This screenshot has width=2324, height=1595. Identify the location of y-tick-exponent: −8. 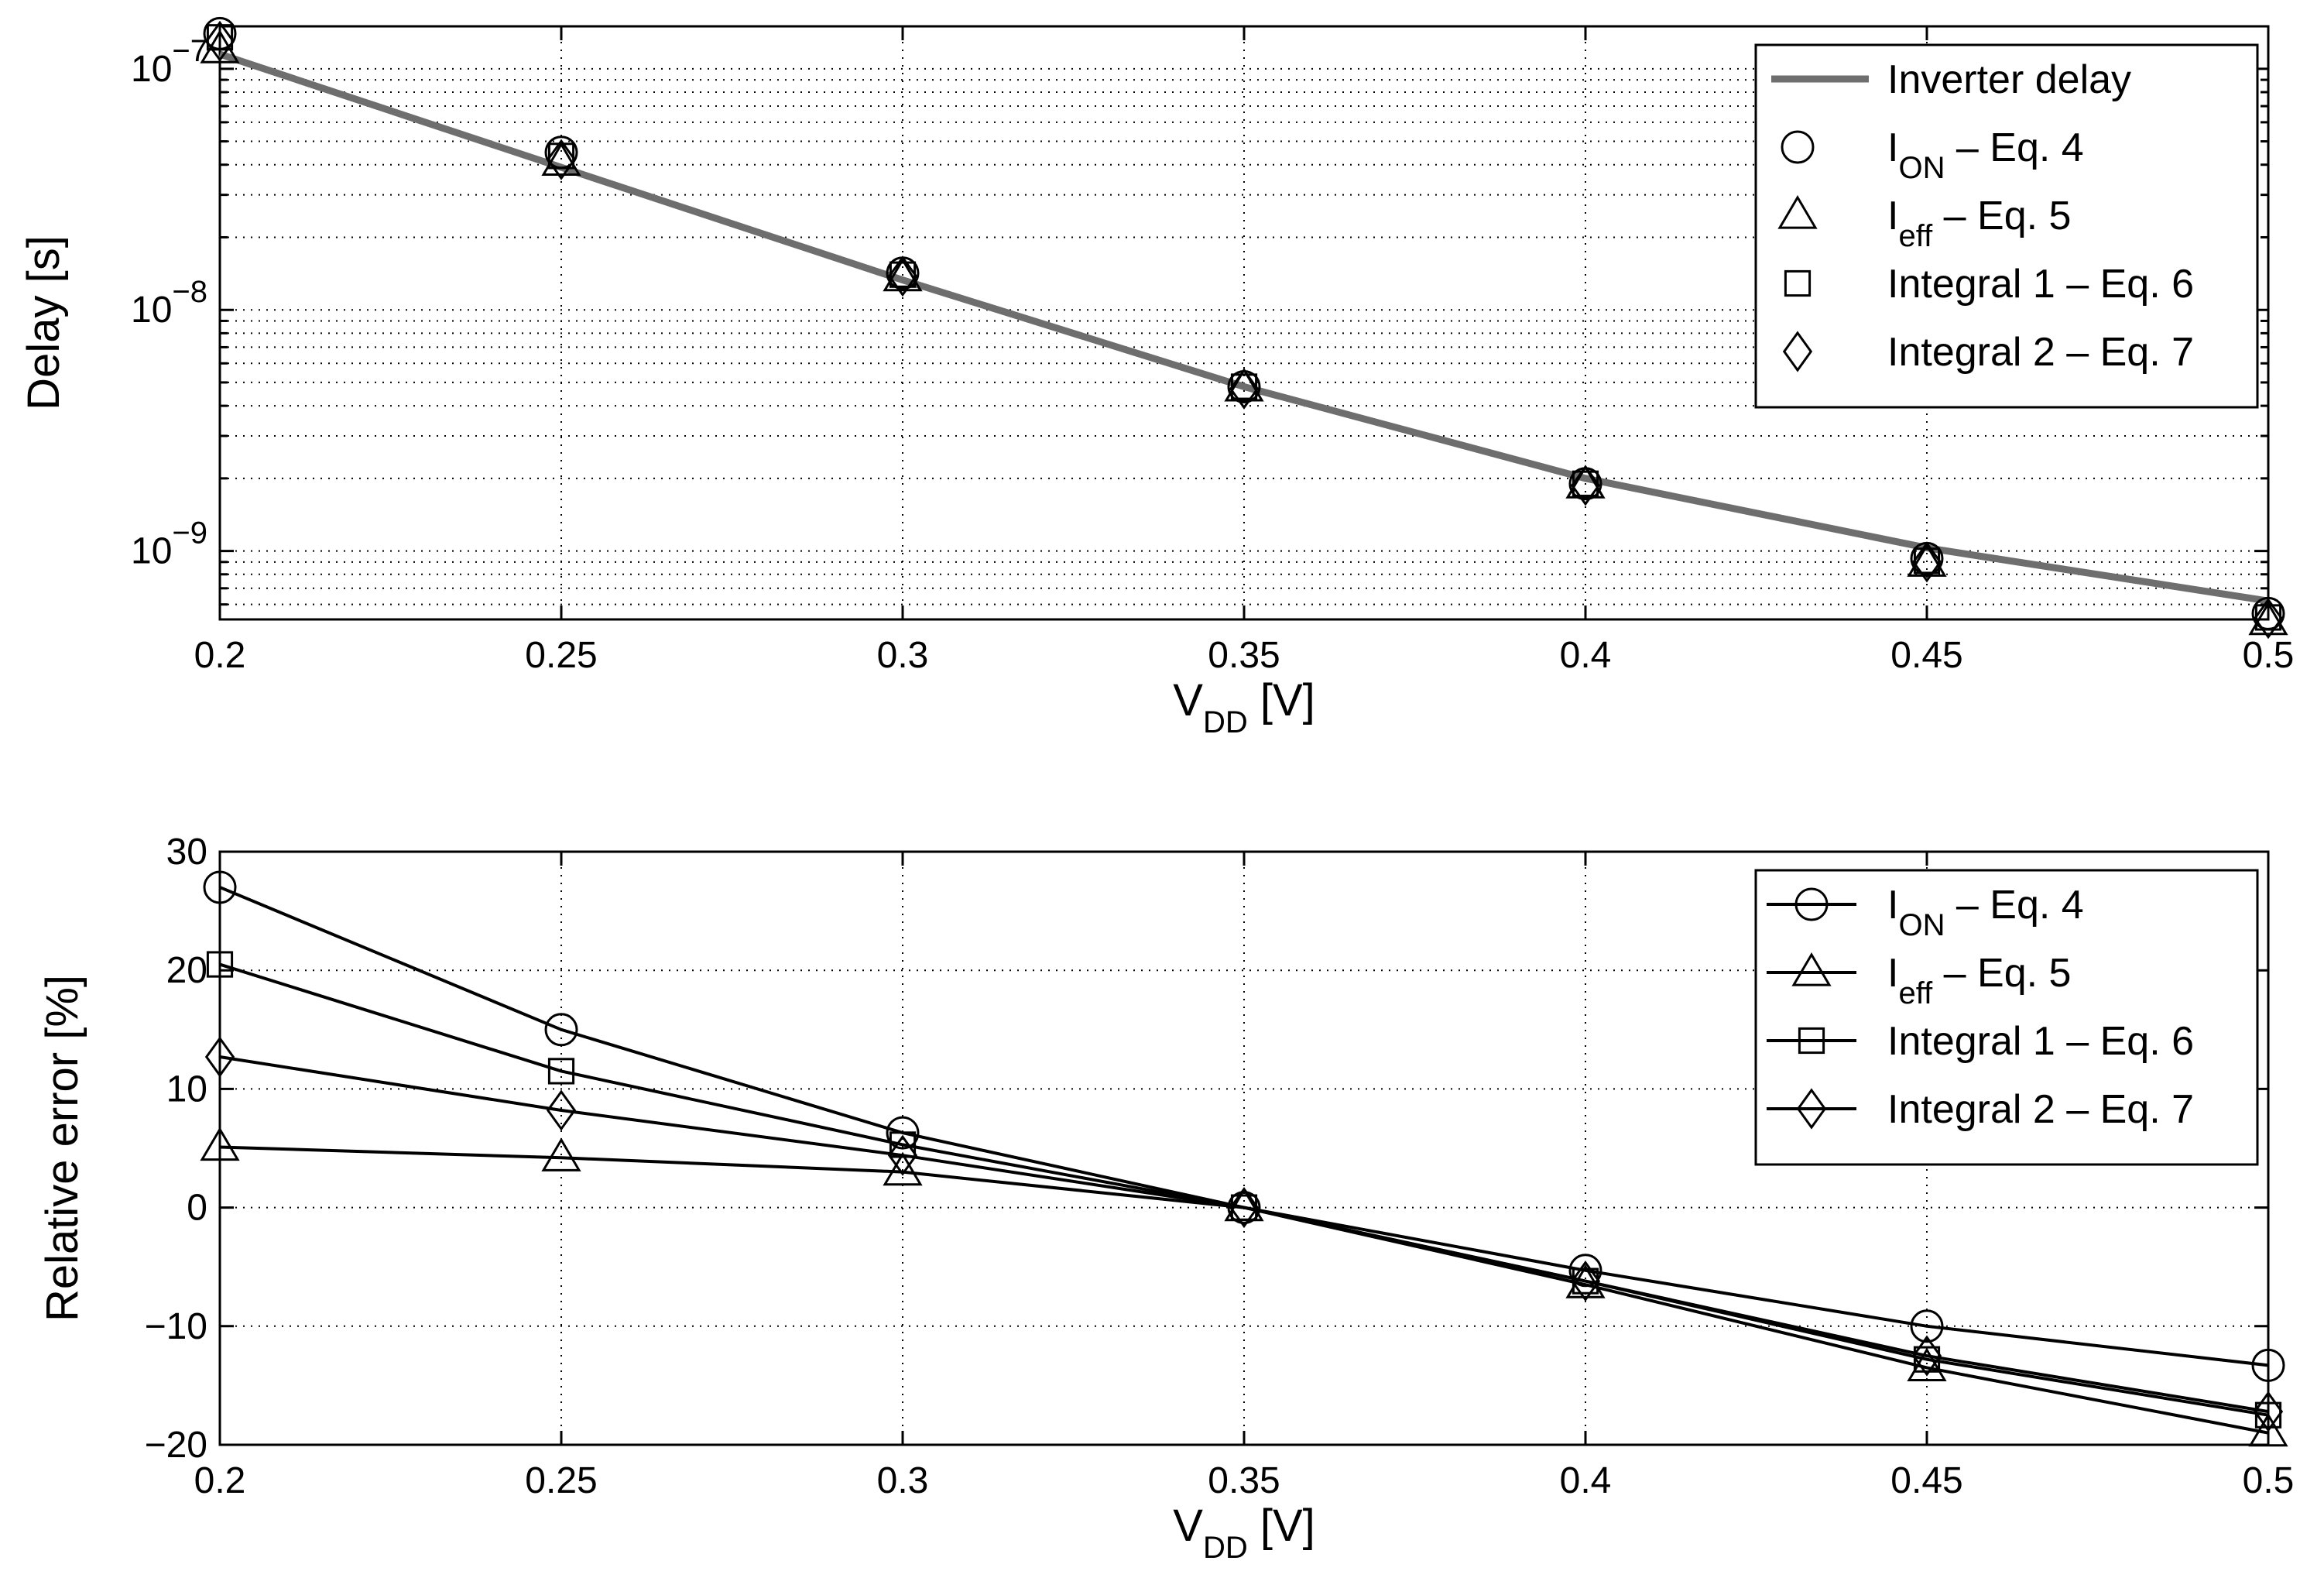
(189, 292).